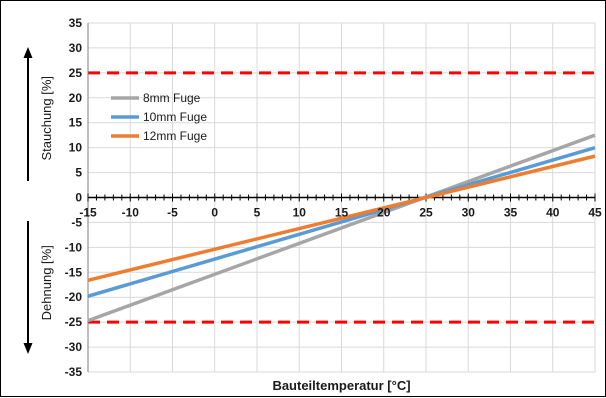  I want to click on y-tick-label: 15, so click(76, 123).